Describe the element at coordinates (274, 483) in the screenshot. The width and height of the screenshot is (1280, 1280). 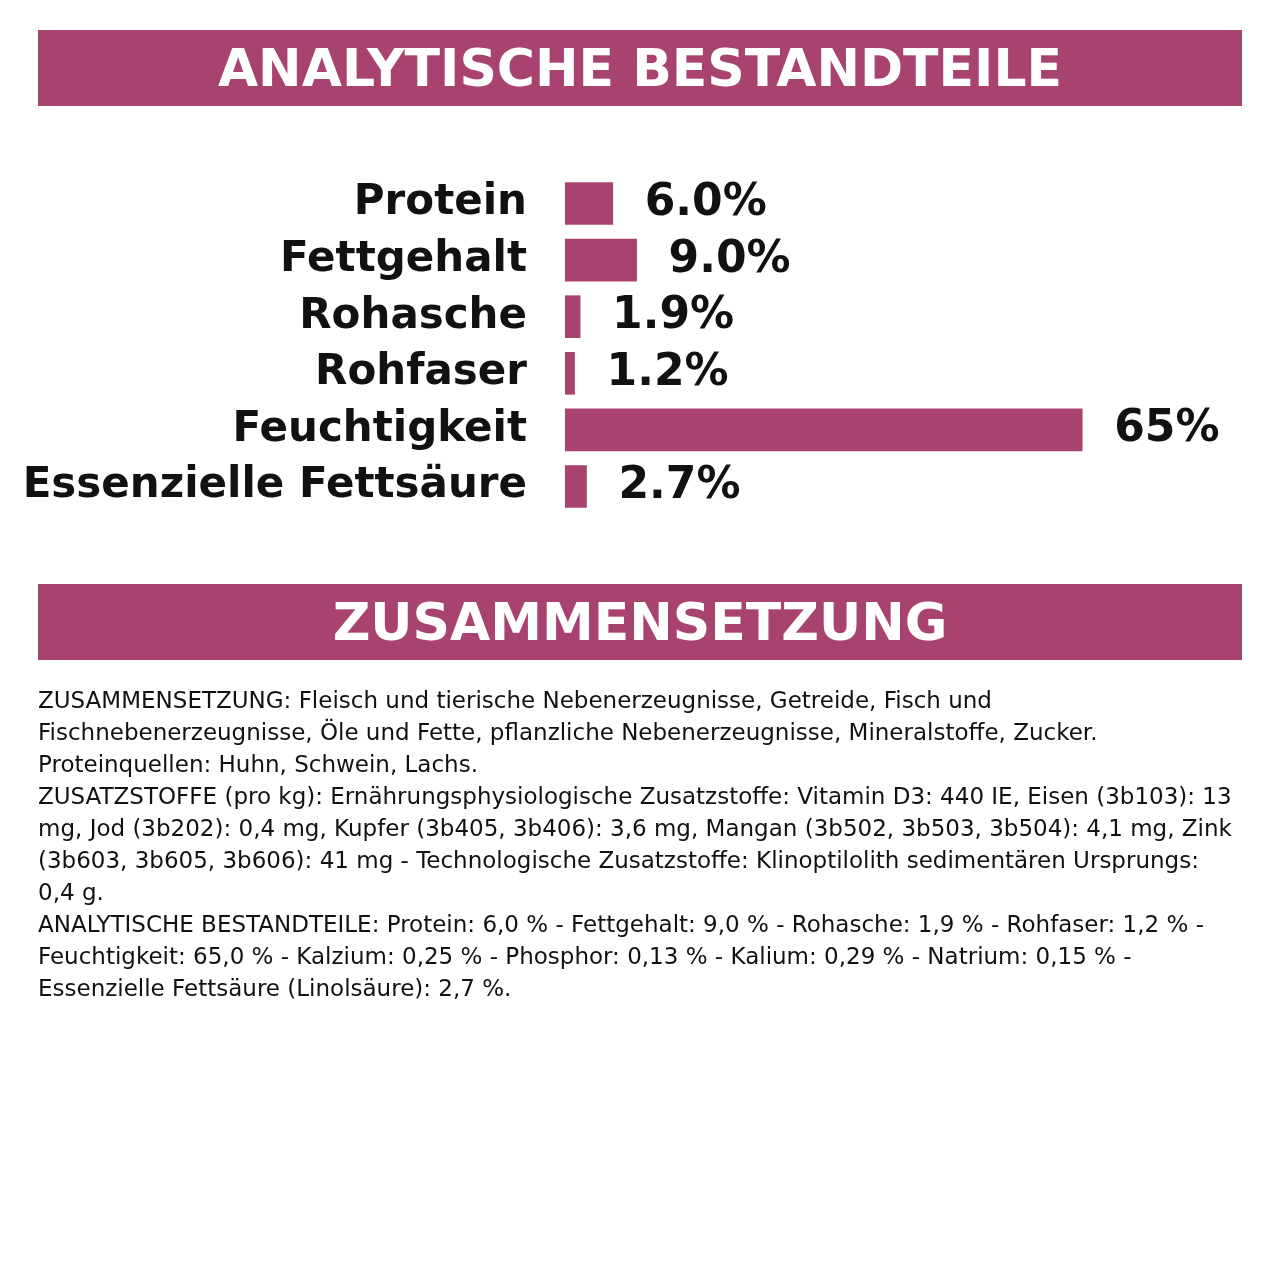
I see `y-tick-label: Essenzielle Fettsäure` at that location.